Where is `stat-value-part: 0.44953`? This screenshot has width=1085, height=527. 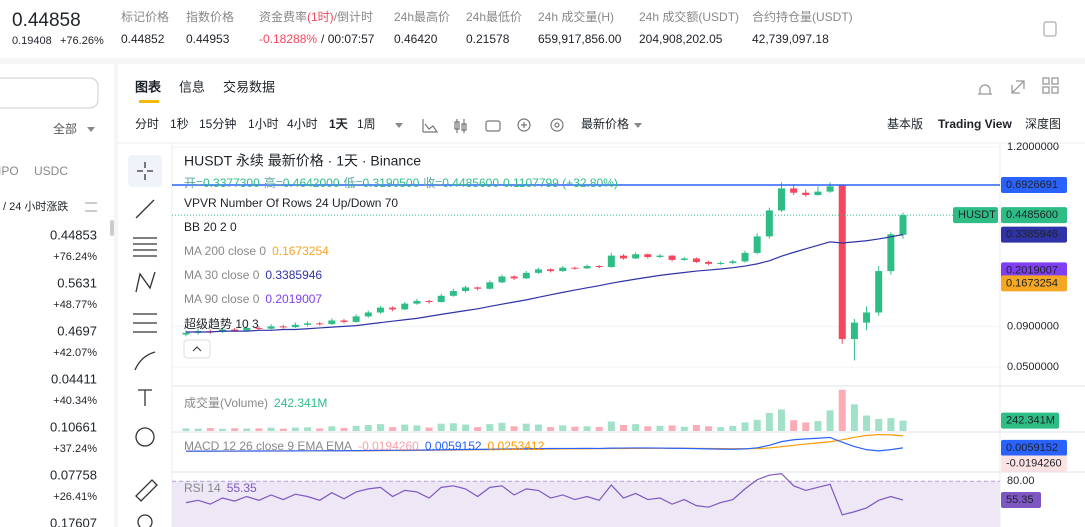 stat-value-part: 0.44953 is located at coordinates (208, 39).